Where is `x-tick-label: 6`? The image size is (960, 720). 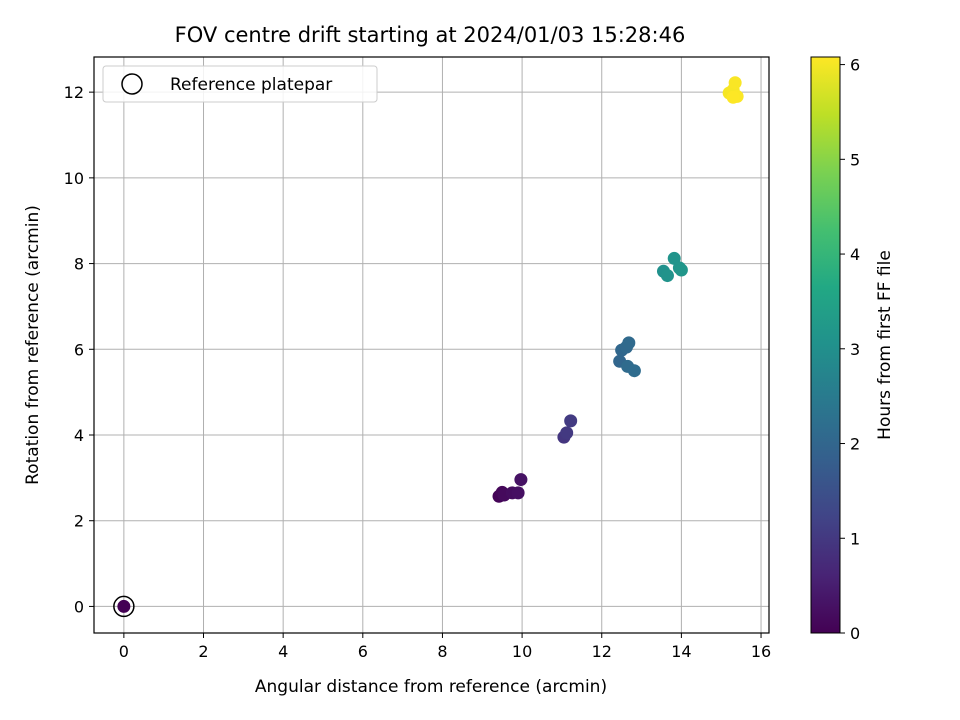 x-tick-label: 6 is located at coordinates (363, 651).